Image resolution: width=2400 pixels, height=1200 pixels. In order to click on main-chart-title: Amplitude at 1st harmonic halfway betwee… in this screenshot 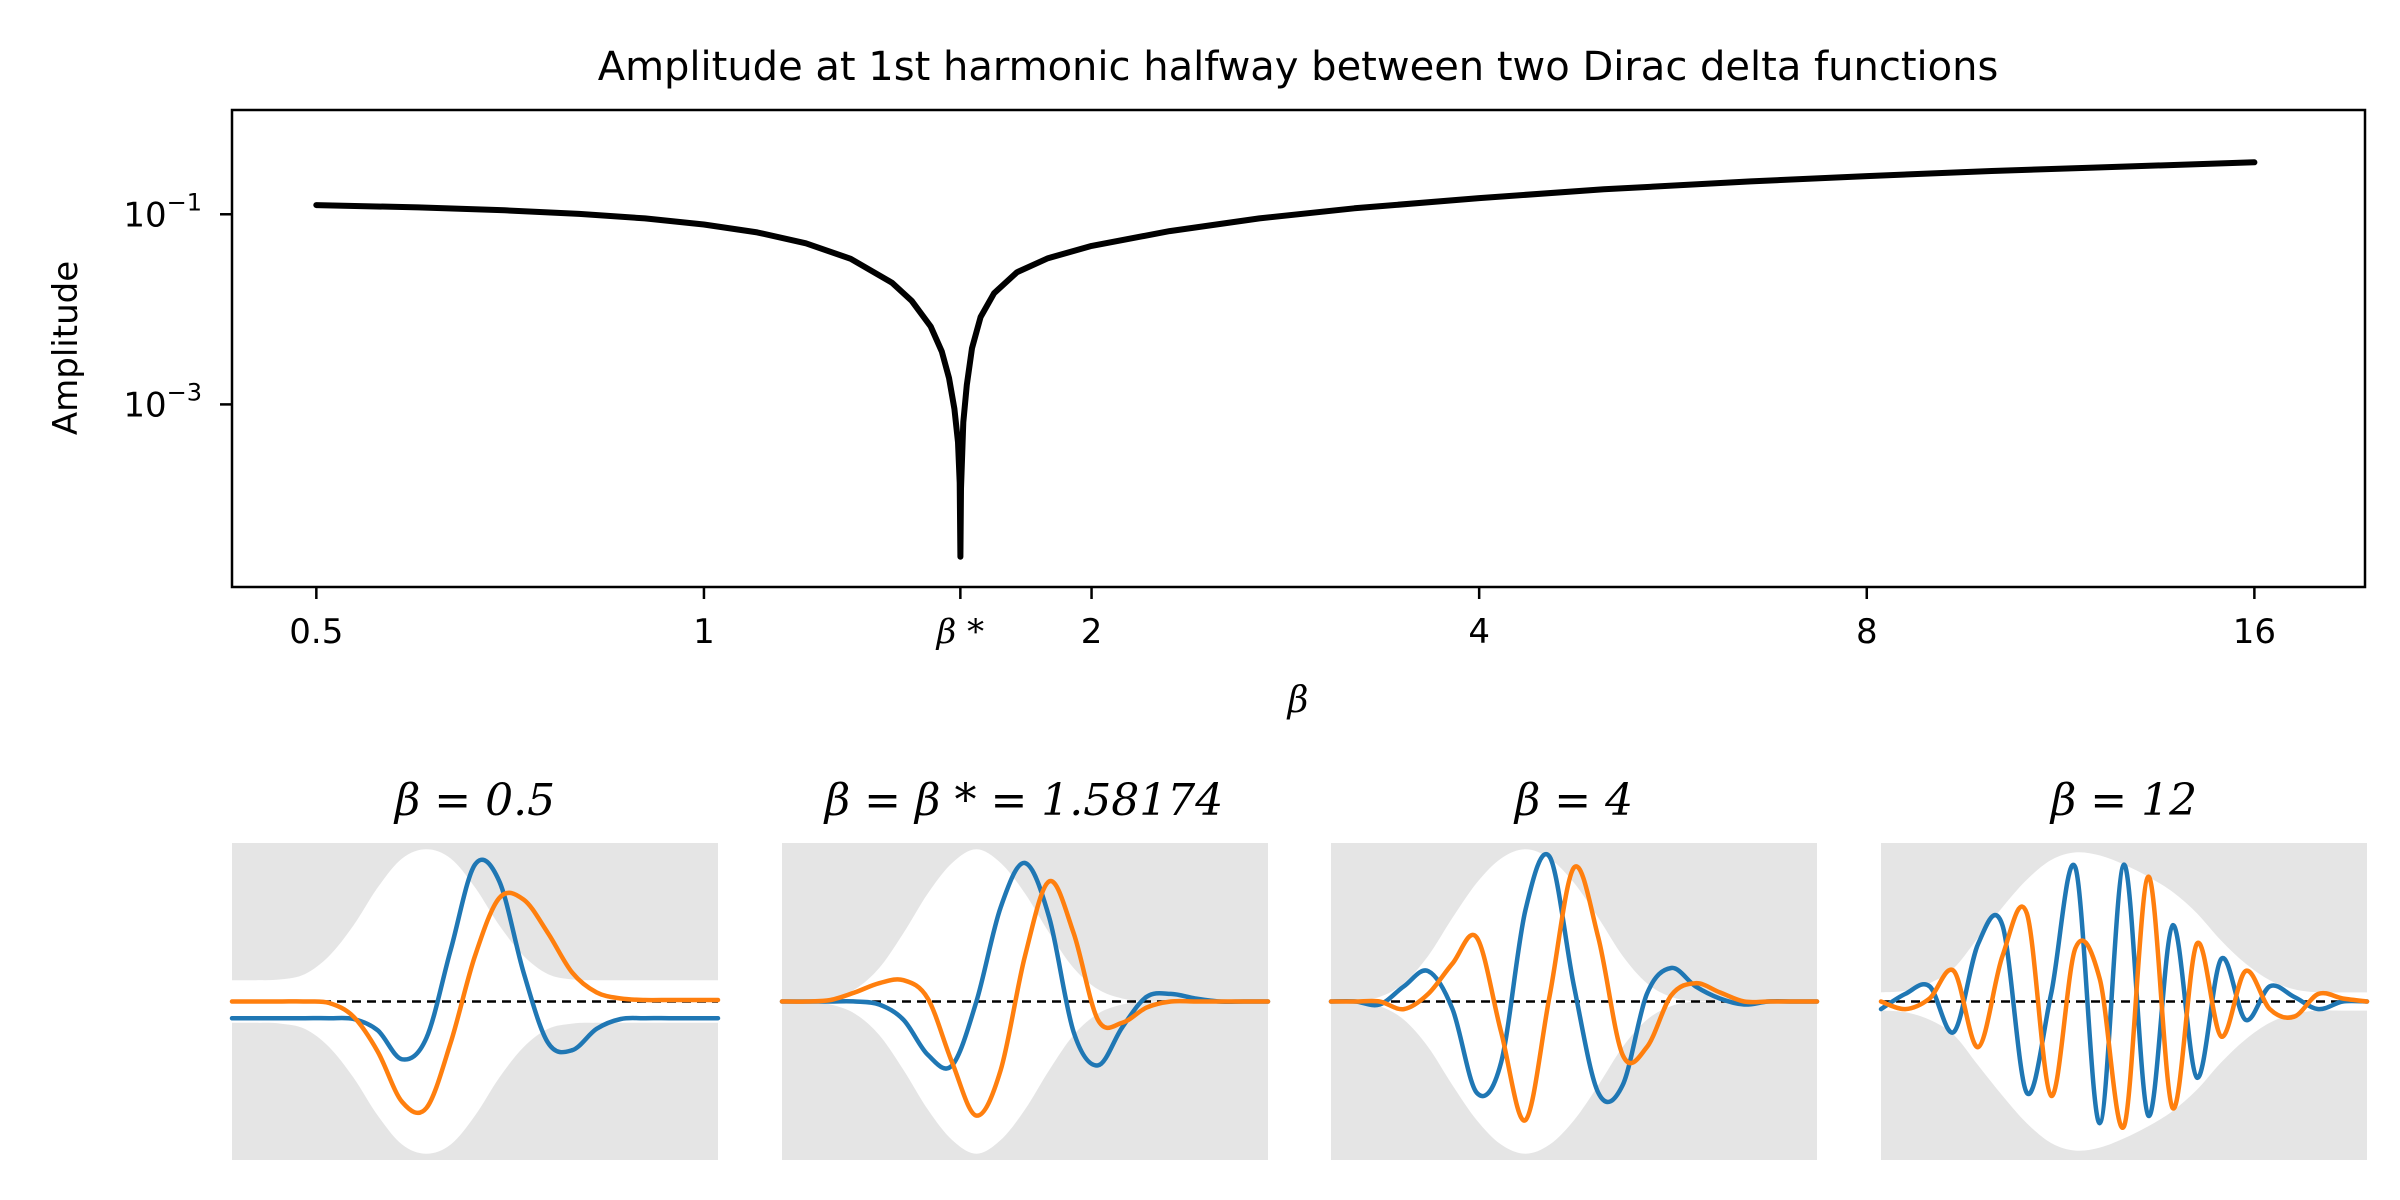, I will do `click(1298, 67)`.